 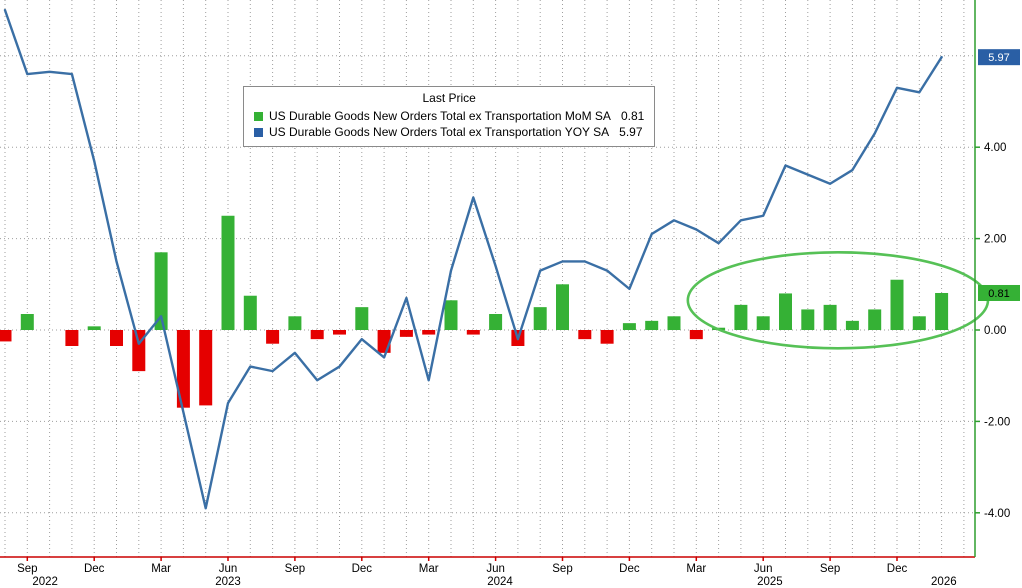 I want to click on mom-bar-Mar-2023, so click(x=161, y=291).